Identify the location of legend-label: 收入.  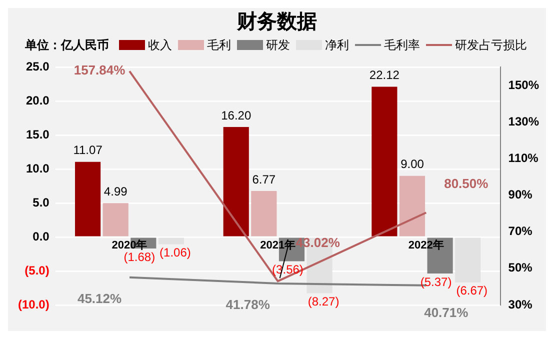
(160, 45).